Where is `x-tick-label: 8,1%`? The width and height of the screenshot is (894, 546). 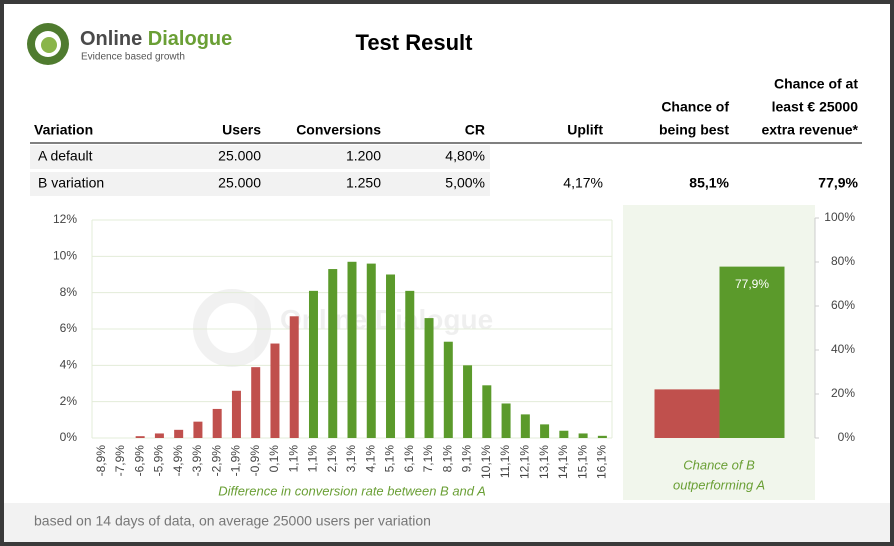
x-tick-label: 8,1% is located at coordinates (447, 459).